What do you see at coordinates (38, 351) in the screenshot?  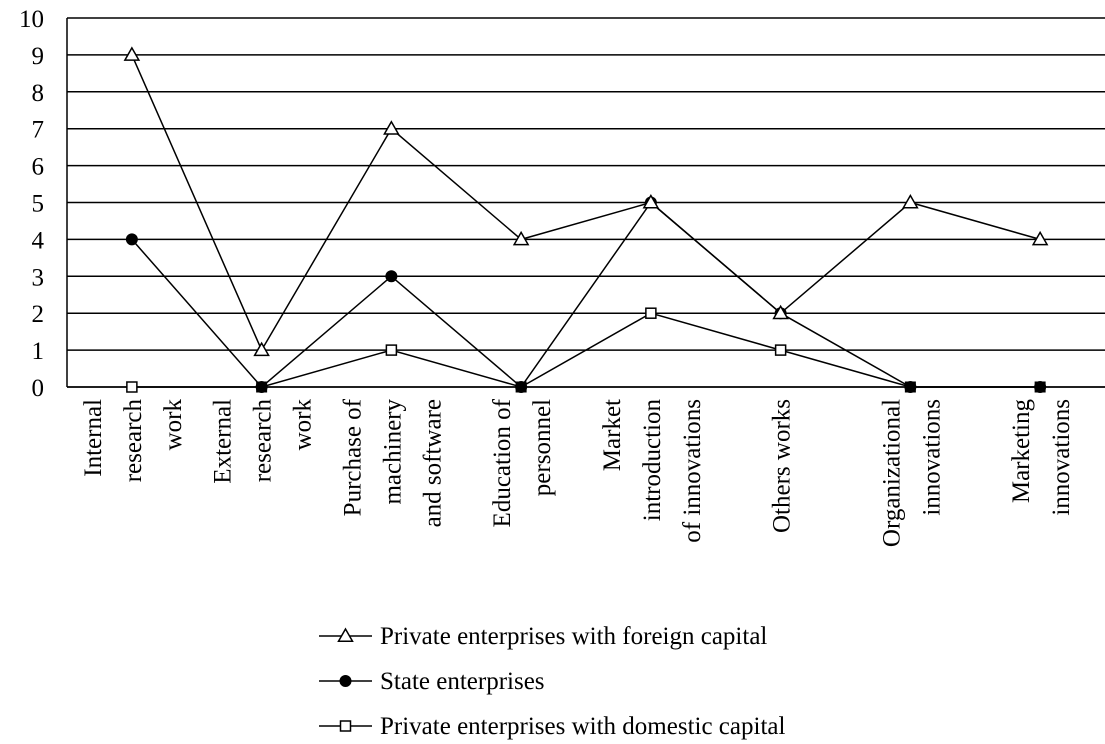 I see `y-tick-label: 1` at bounding box center [38, 351].